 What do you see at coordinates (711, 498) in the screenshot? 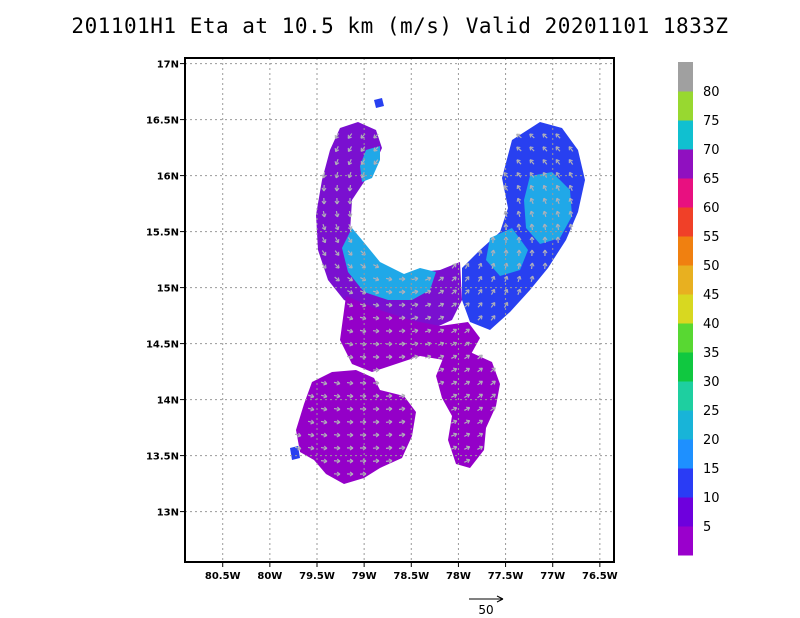
I see `colorbar-label: 10` at bounding box center [711, 498].